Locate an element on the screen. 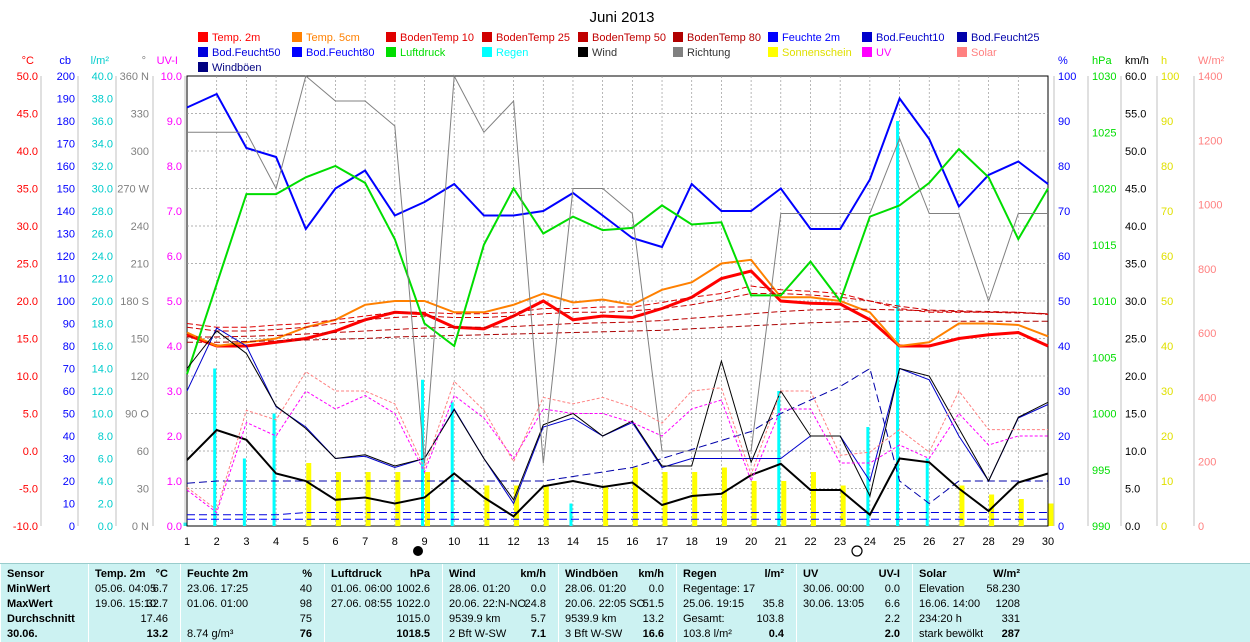 This screenshot has width=1250, height=642. legend-label: Temp. 5cm is located at coordinates (333, 38).